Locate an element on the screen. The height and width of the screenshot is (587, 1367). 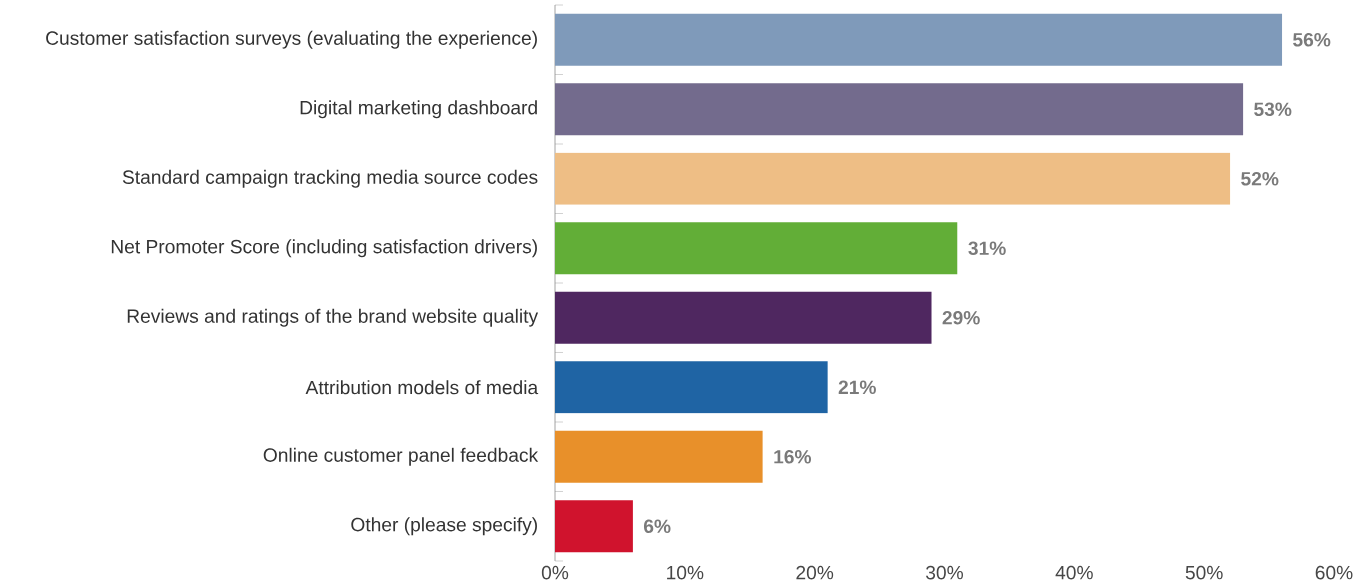
y-tick-label: Reviews and ratings of the brand website quality is located at coordinates (333, 317).